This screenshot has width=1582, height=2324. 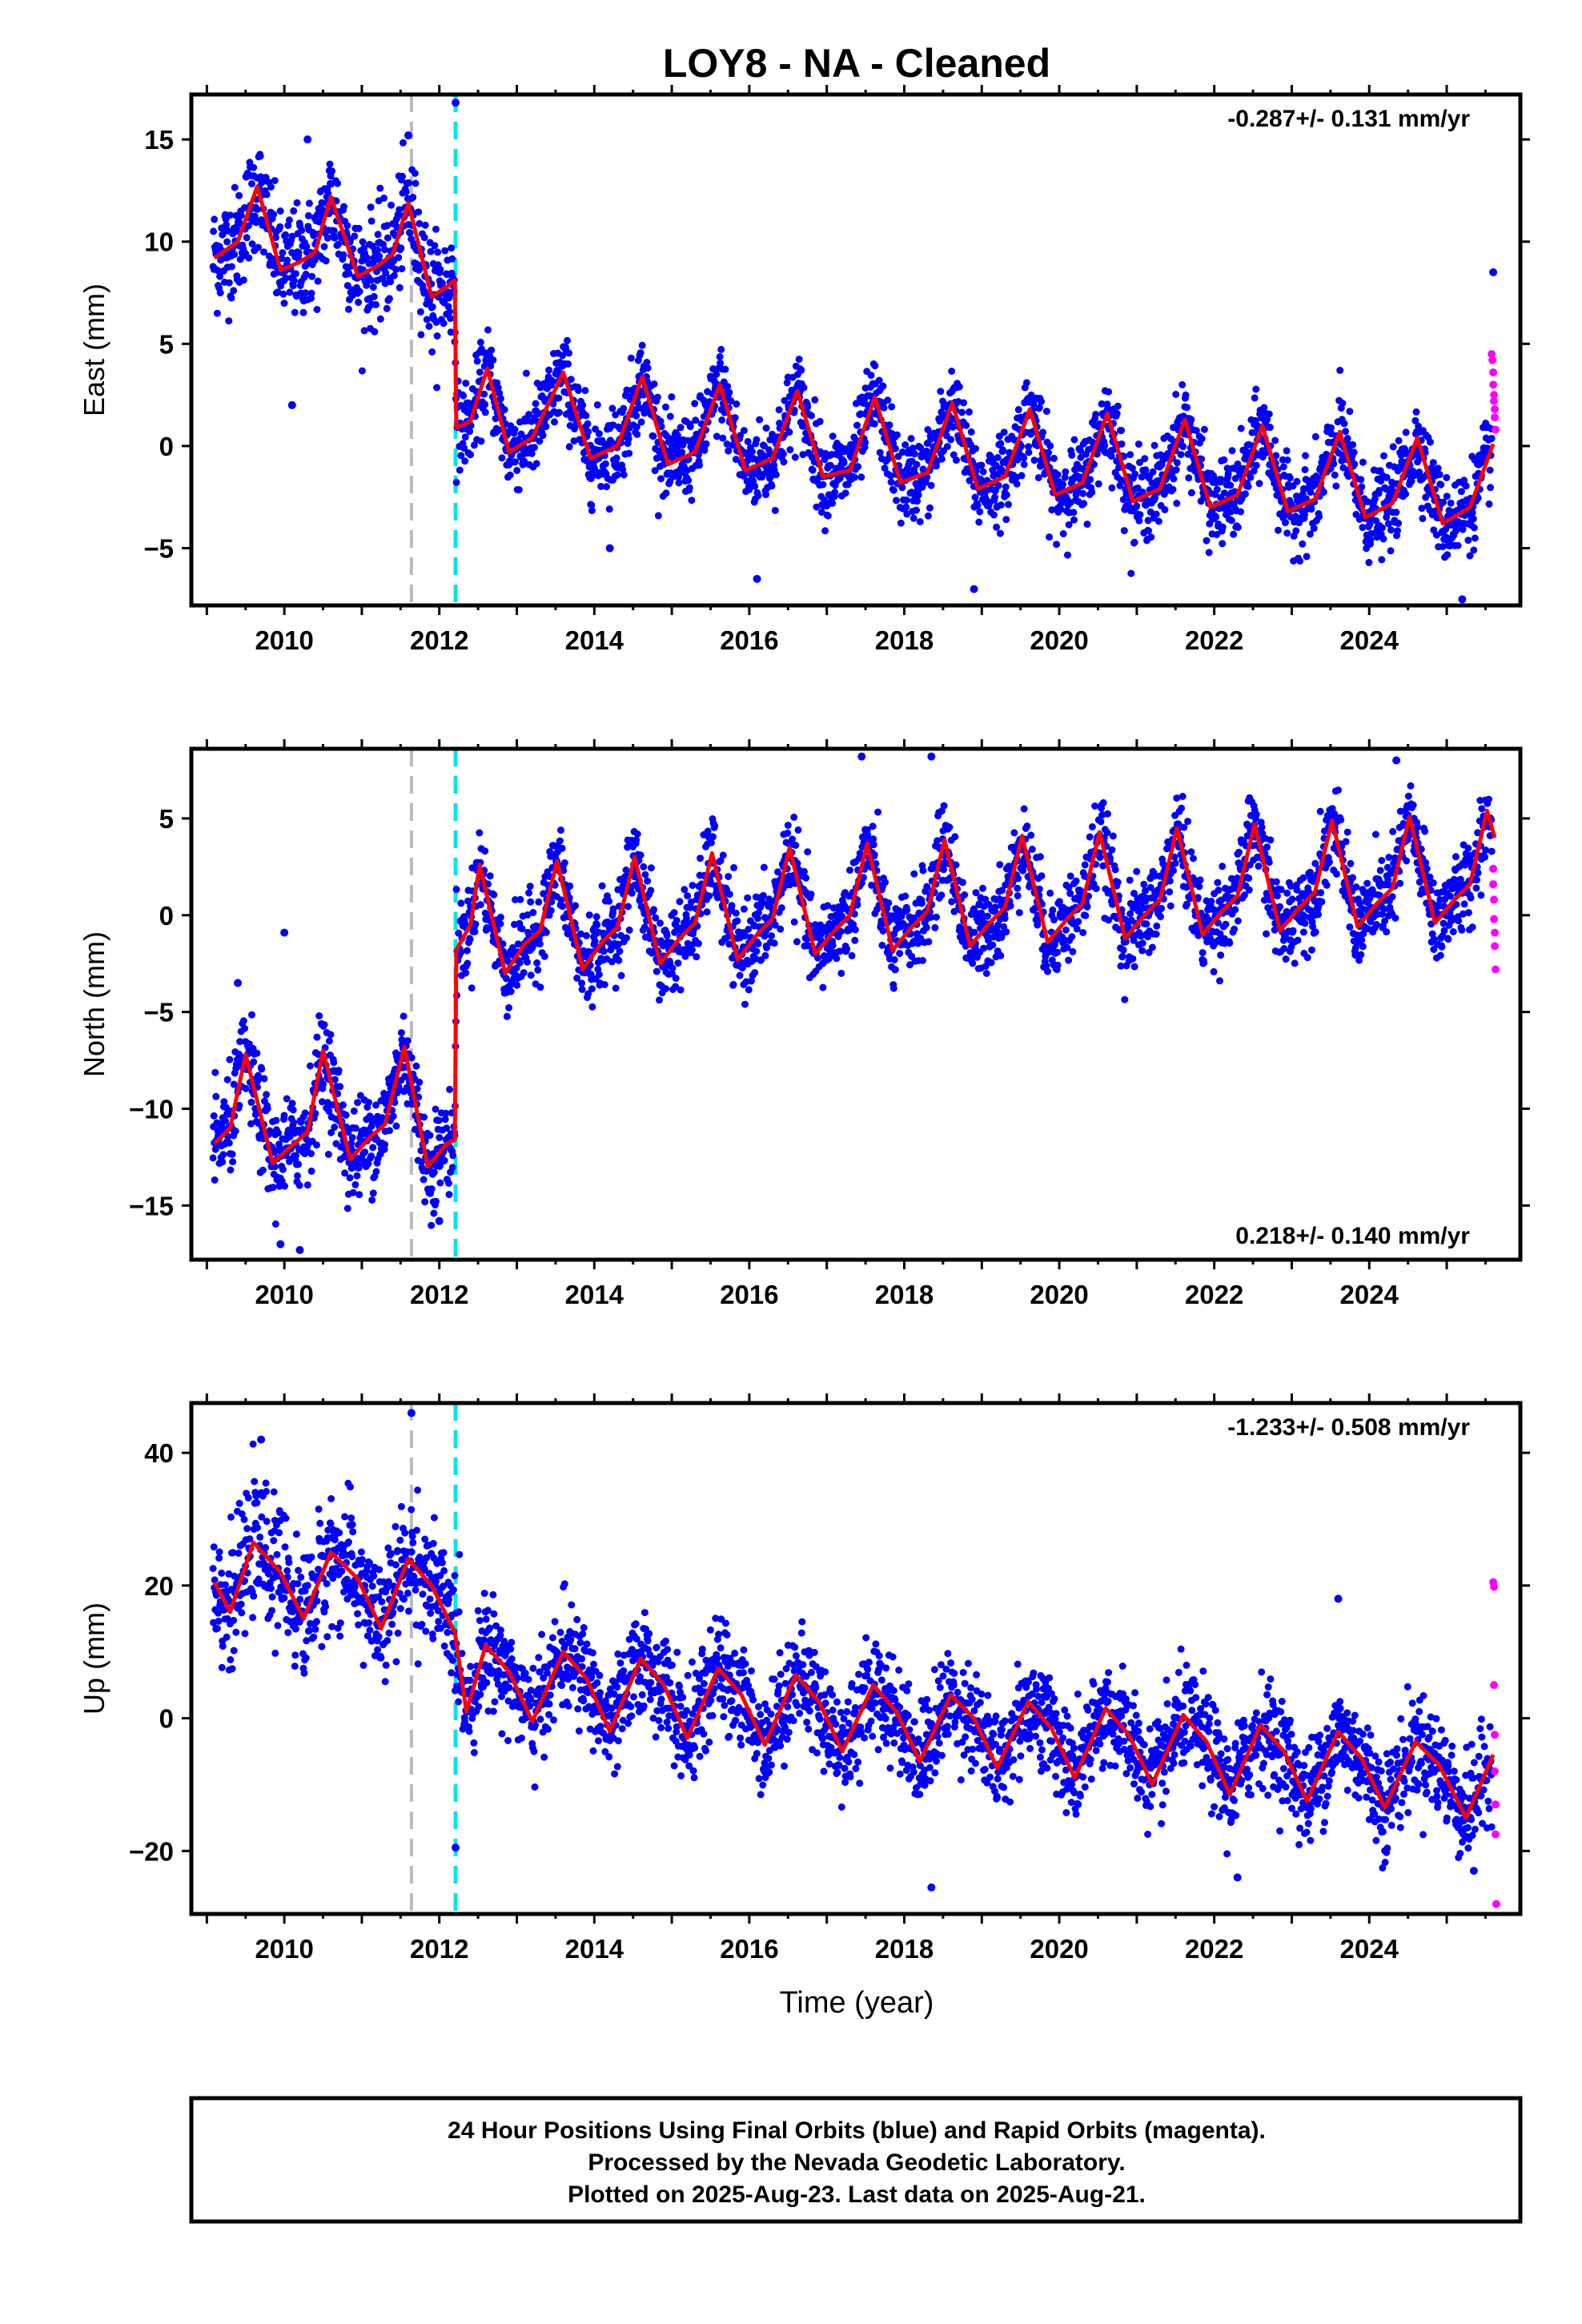 What do you see at coordinates (594, 1294) in the screenshot?
I see `north-x-tick-label: 2014` at bounding box center [594, 1294].